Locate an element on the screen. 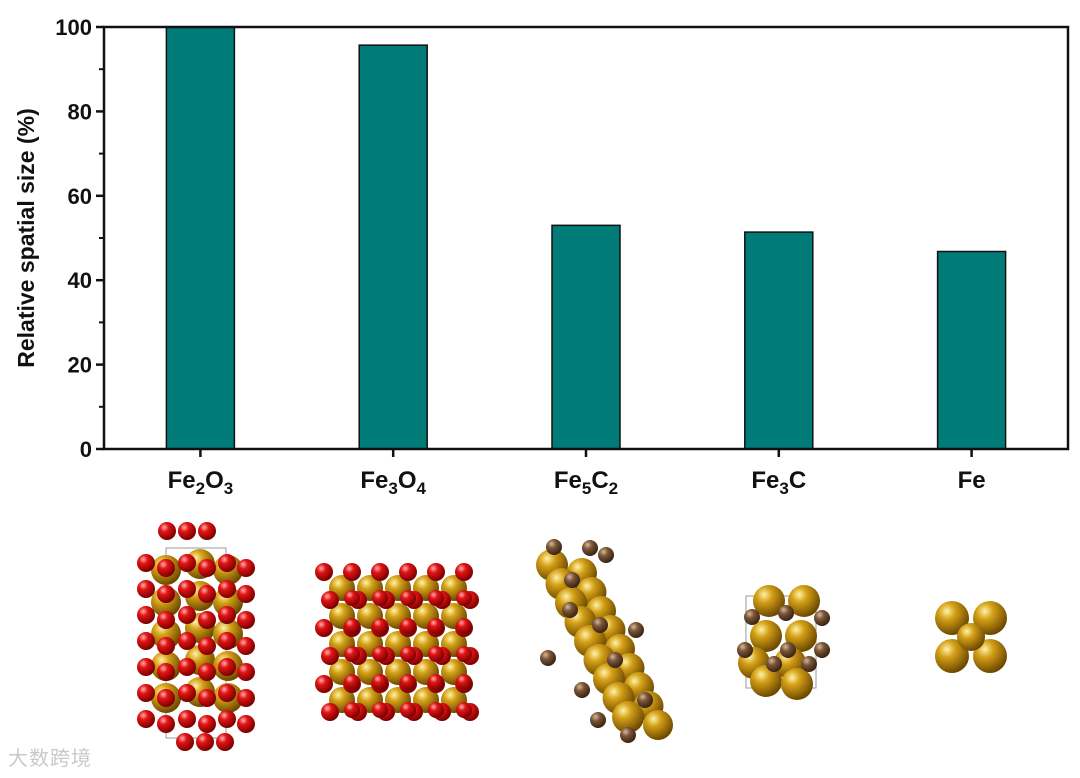 This screenshot has height=778, width=1080. x-tick-label: Fe5C2 is located at coordinates (586, 482).